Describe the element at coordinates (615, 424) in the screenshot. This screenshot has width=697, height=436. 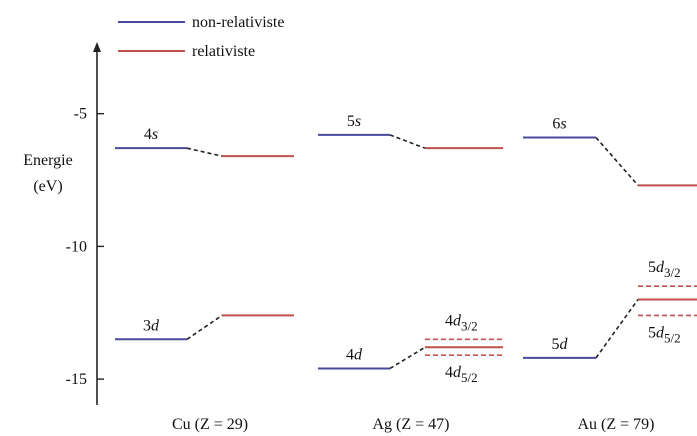
I see `group-label-au: Au (Z = 79)` at that location.